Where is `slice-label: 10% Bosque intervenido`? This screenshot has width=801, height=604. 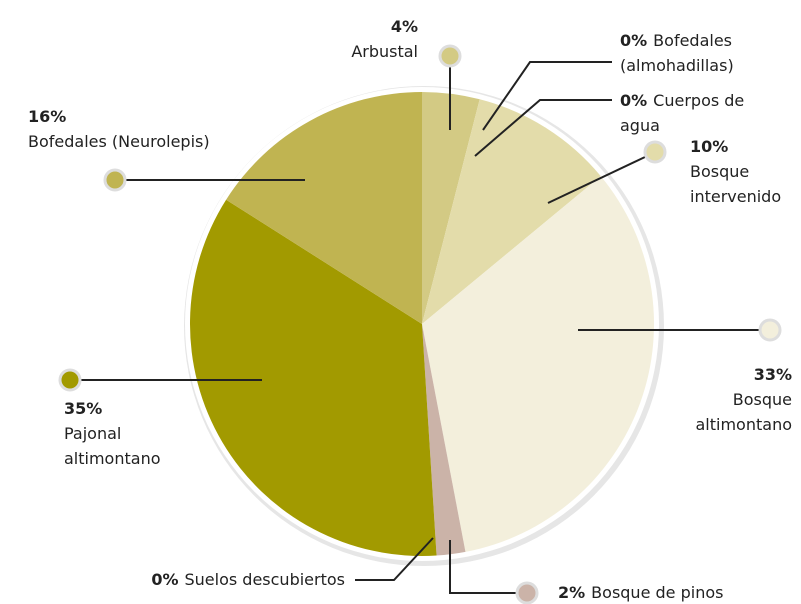
slice-label: 10% Bosque intervenido is located at coordinates (745, 171).